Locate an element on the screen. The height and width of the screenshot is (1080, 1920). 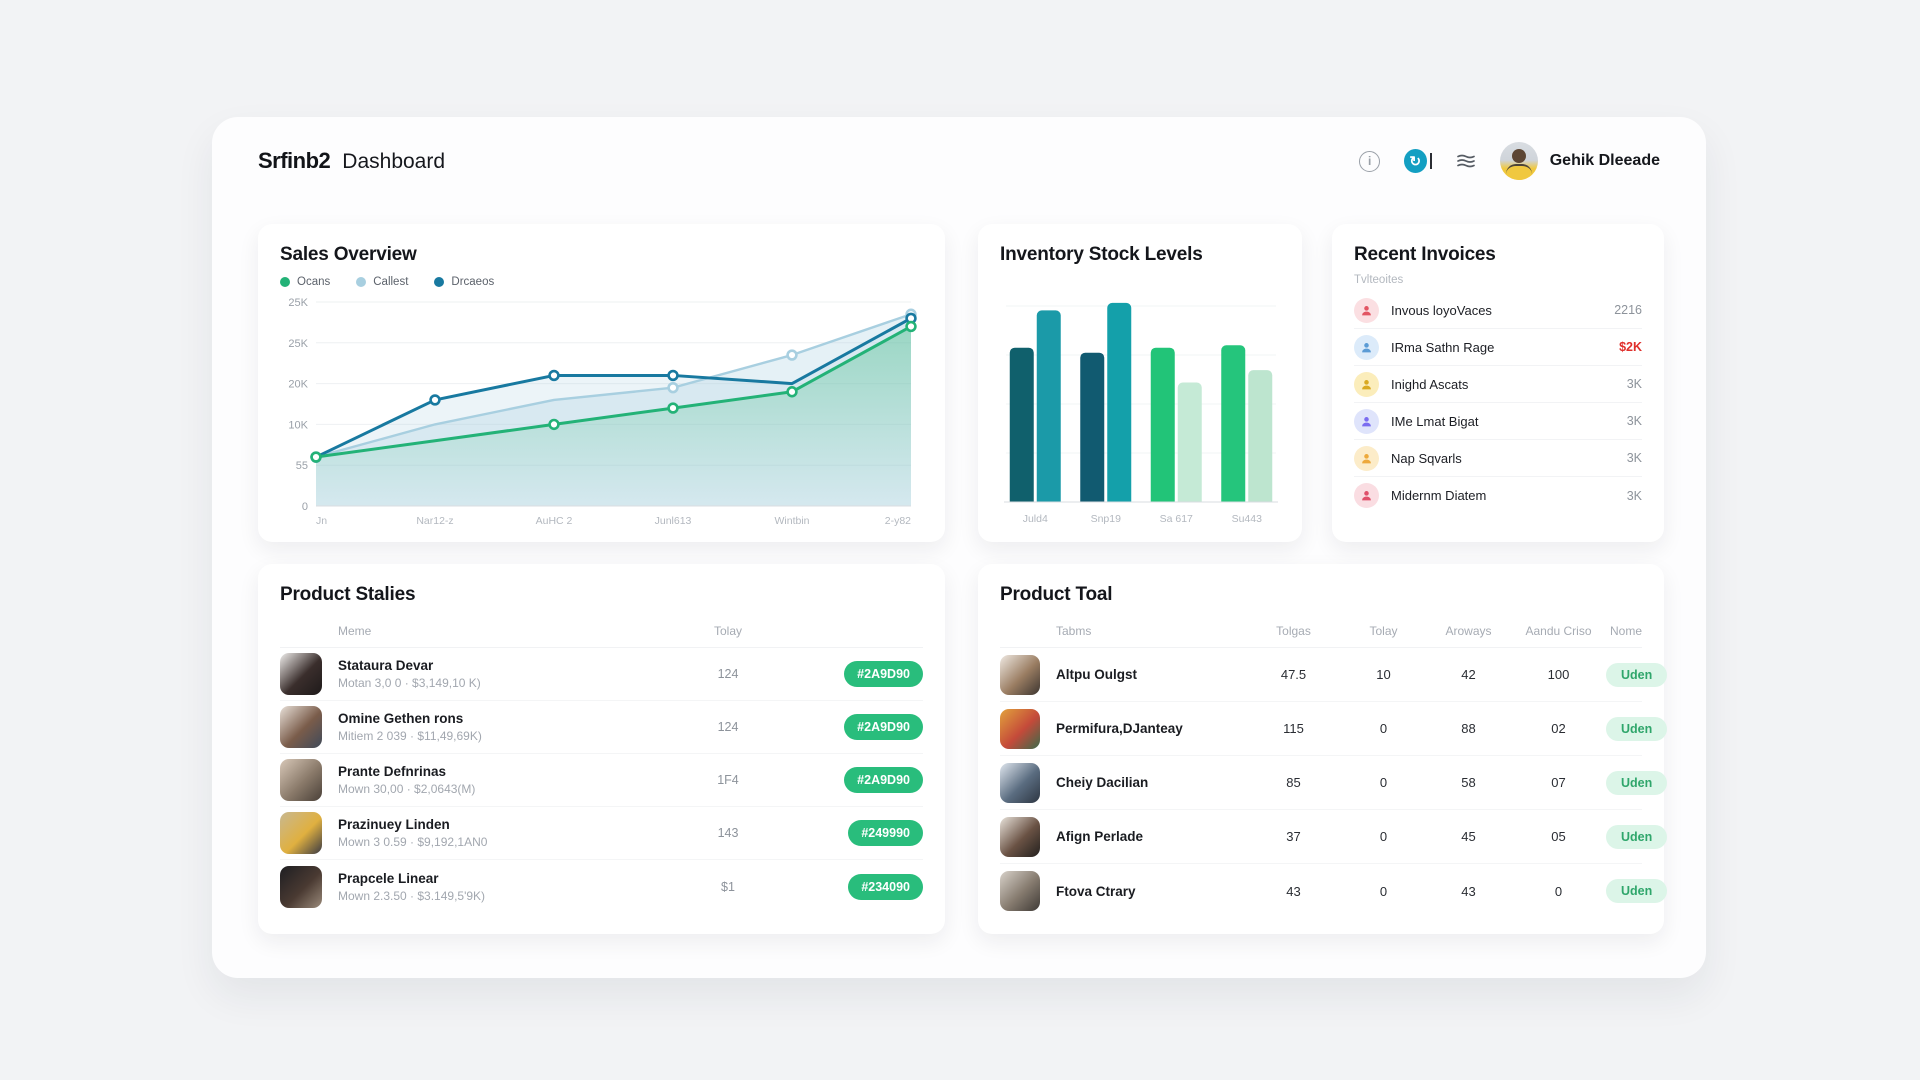
logo-text: Srfinb2 is located at coordinates (294, 160).